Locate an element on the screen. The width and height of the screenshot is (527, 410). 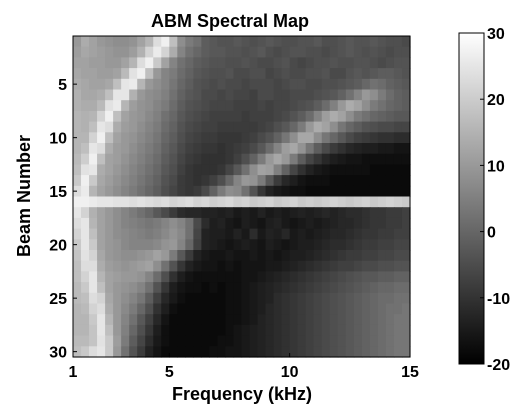
y-tick-label: 25 is located at coordinates (58, 299).